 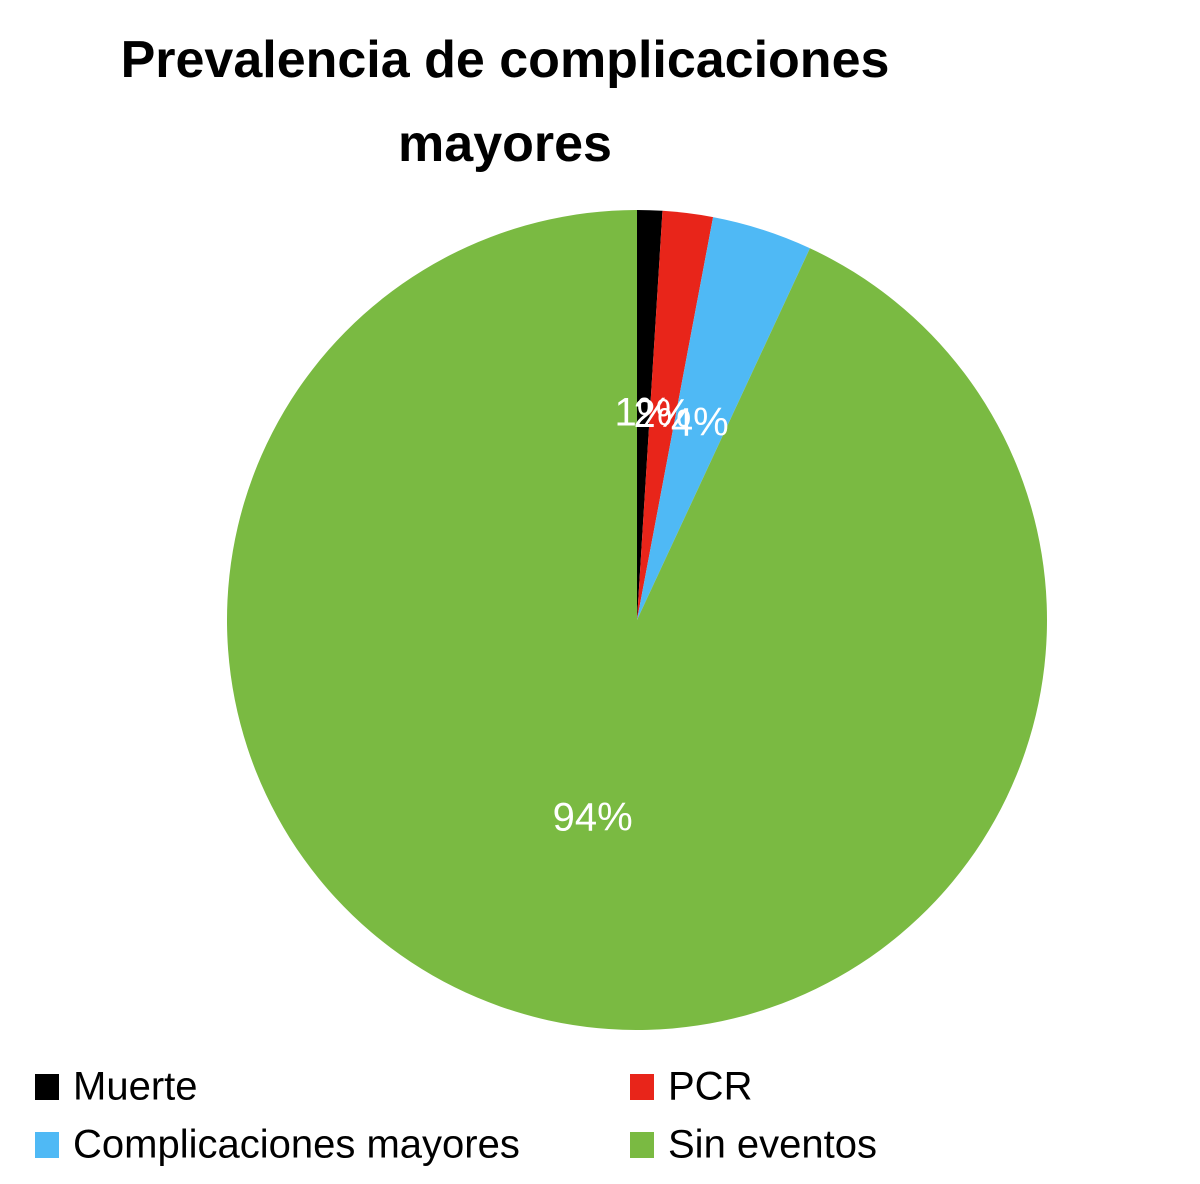 I want to click on chart-title: Prevalencia de complicaciones mayores, so click(x=505, y=102).